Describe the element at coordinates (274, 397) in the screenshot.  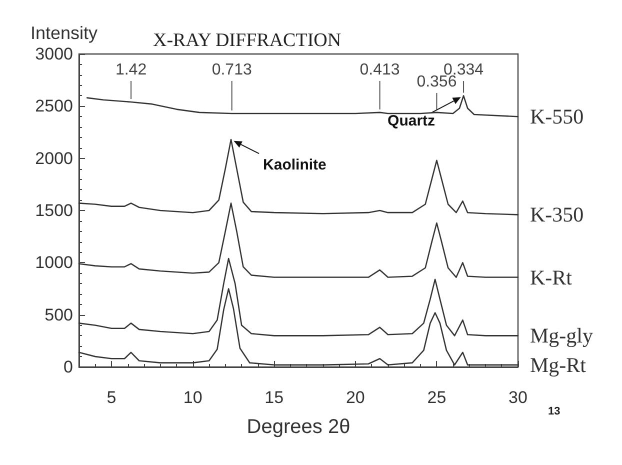
I see `x-tick-label: 15` at that location.